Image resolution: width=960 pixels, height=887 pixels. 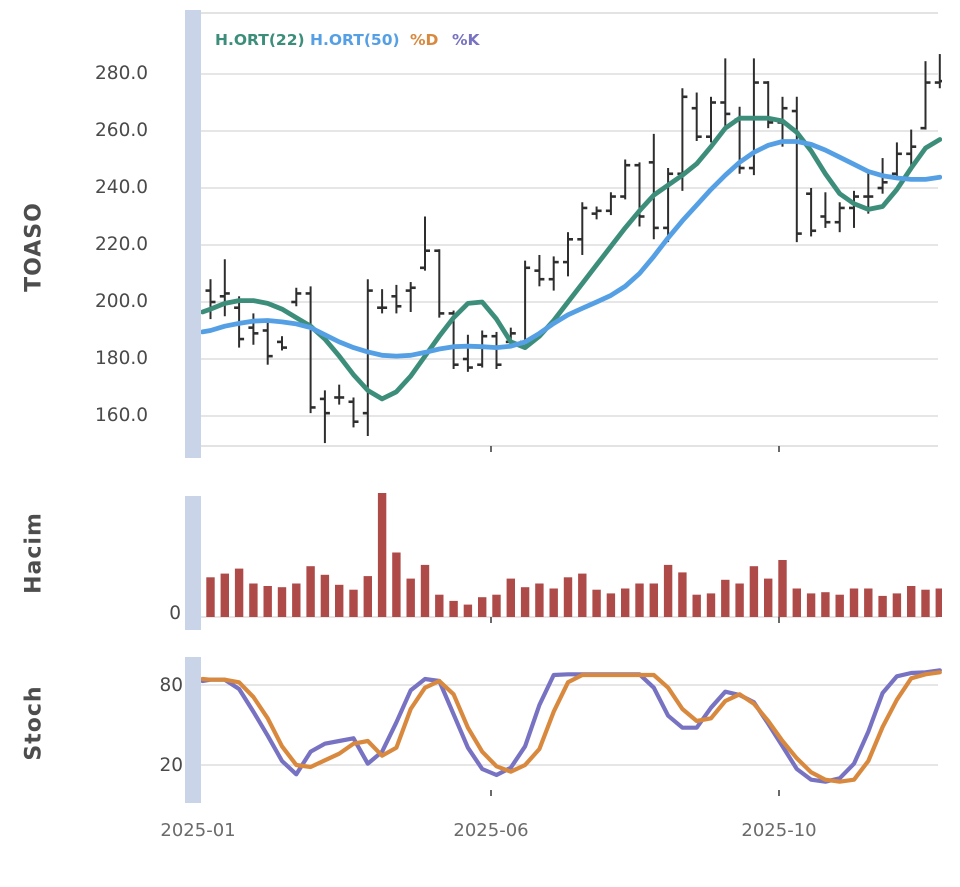 What do you see at coordinates (466, 40) in the screenshot?
I see `legend-item-pct-k: %K` at bounding box center [466, 40].